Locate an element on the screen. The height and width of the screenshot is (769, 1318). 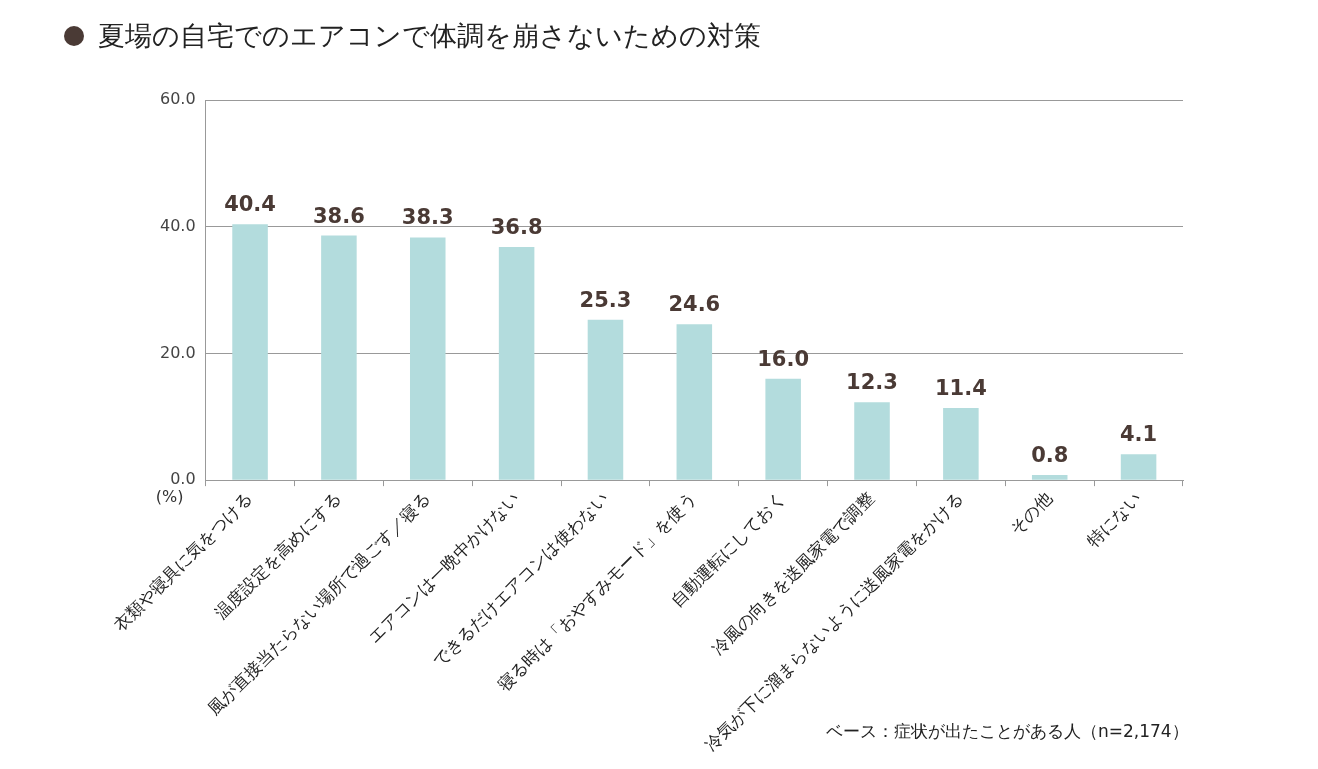
y-tick-label: 40.0 is located at coordinates (178, 225).